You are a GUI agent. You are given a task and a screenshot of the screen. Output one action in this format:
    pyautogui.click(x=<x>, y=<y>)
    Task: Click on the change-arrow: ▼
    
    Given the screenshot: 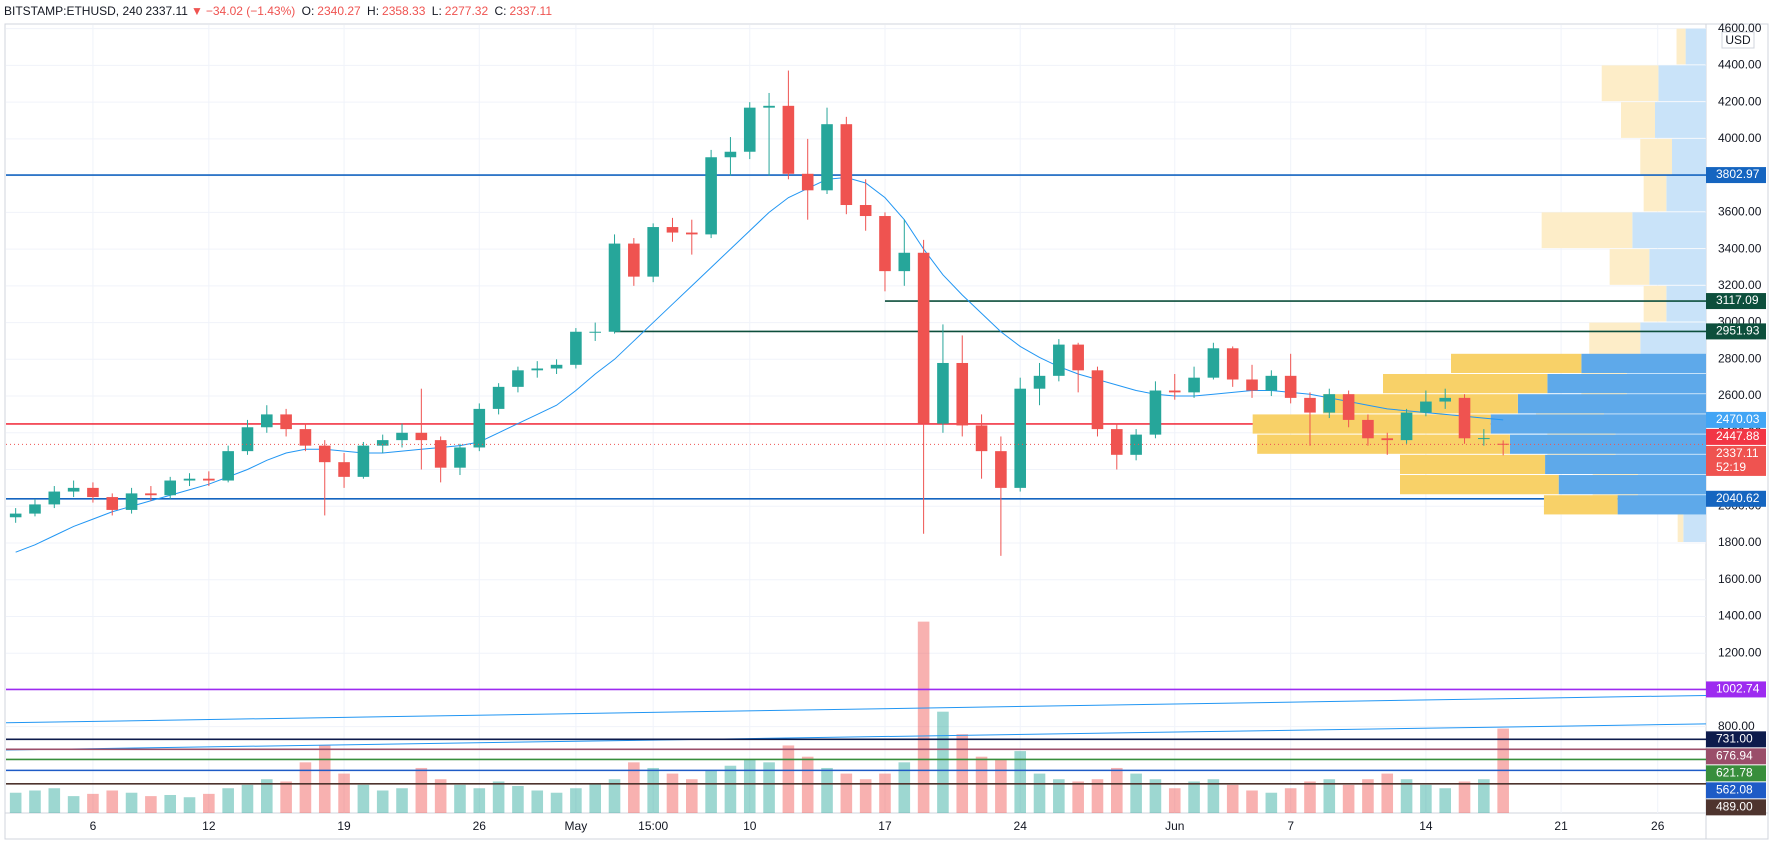 What is the action you would take?
    pyautogui.click(x=196, y=11)
    